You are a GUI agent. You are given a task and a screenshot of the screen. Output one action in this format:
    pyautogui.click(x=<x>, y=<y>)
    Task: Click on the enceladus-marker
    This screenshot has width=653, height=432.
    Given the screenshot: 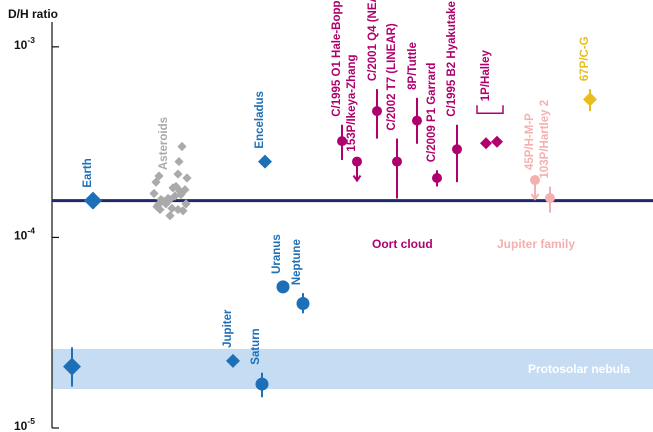 What is the action you would take?
    pyautogui.click(x=265, y=161)
    